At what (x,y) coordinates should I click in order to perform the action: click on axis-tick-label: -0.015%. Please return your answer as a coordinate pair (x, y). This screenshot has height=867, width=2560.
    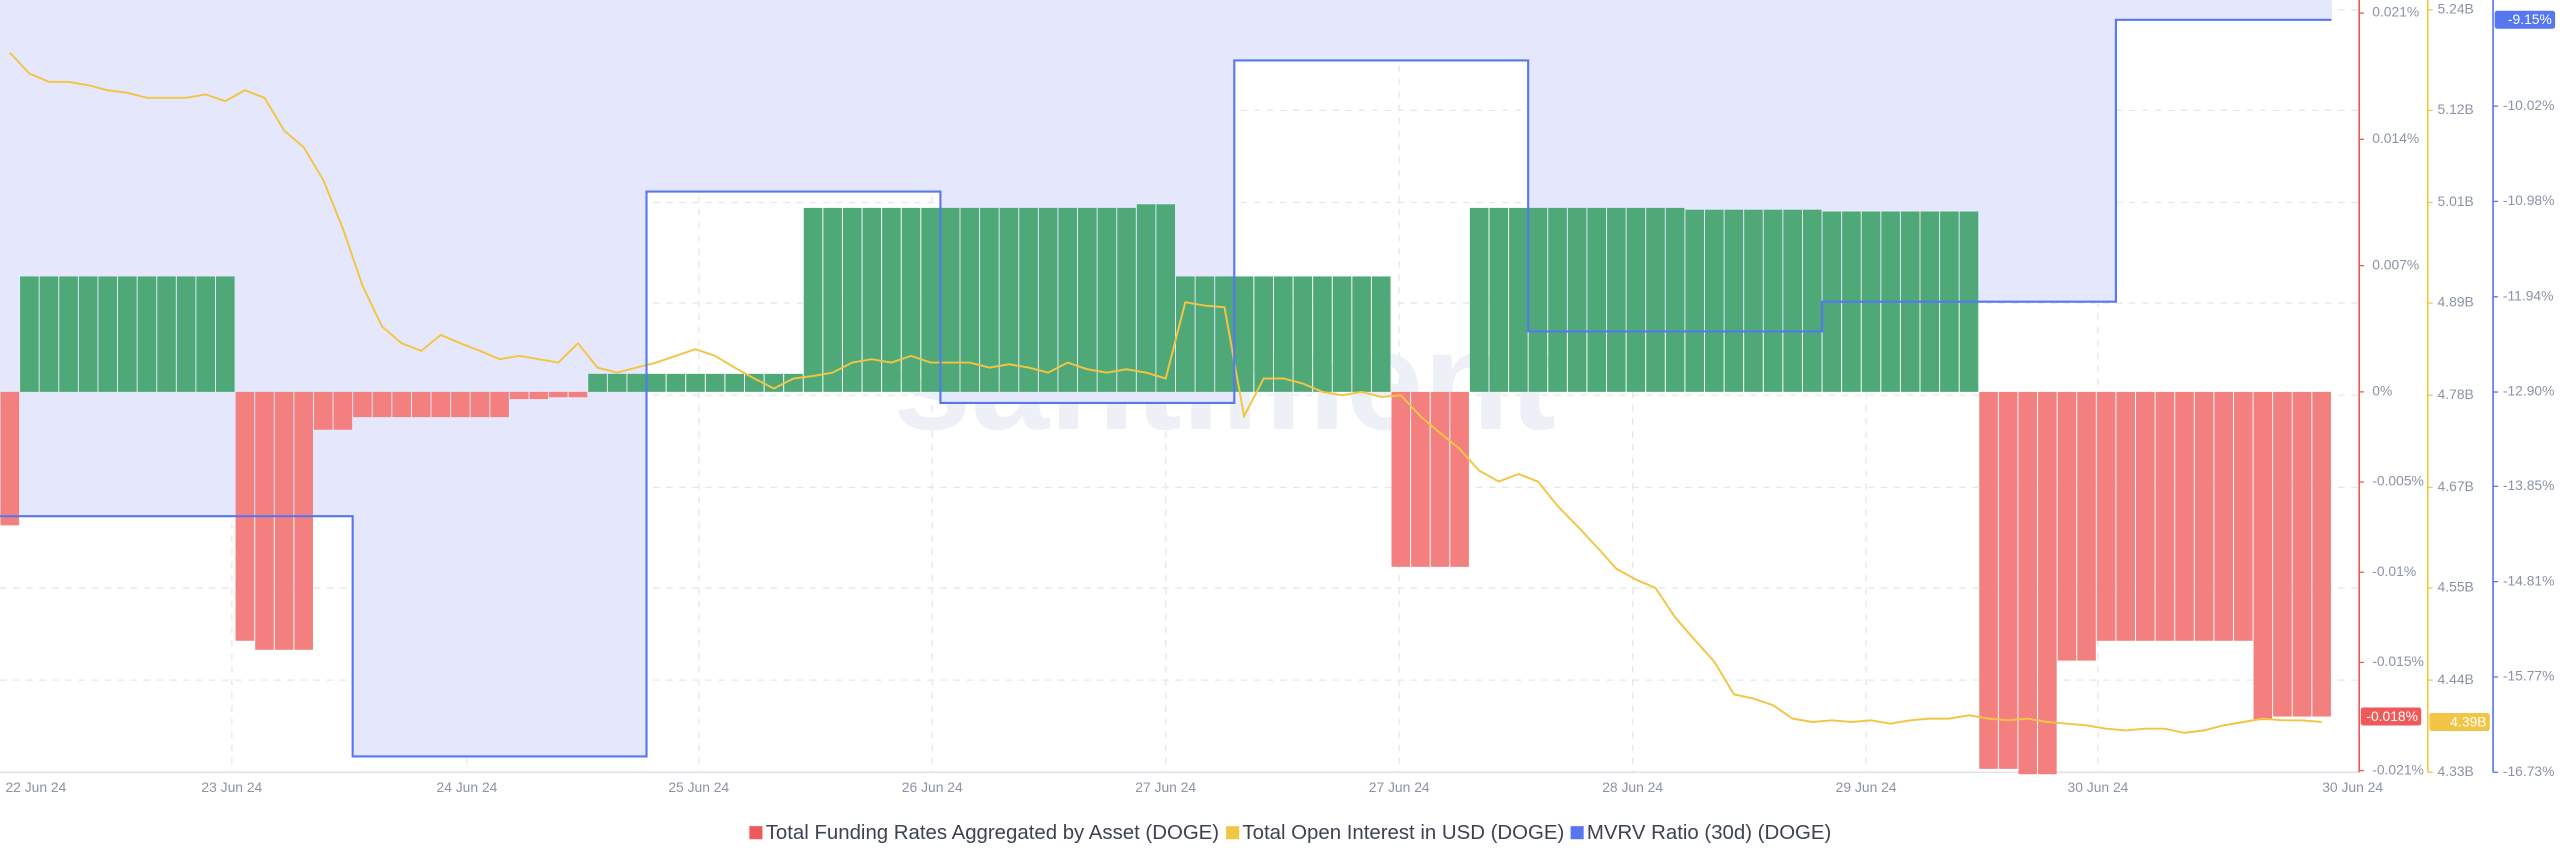
    Looking at the image, I should click on (2398, 661).